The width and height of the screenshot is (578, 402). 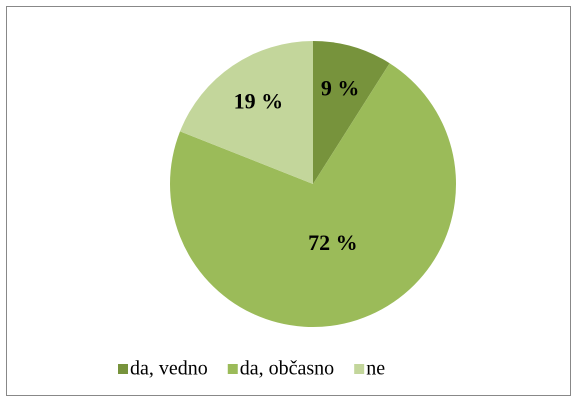 What do you see at coordinates (169, 369) in the screenshot?
I see `legend-label: da, vedno` at bounding box center [169, 369].